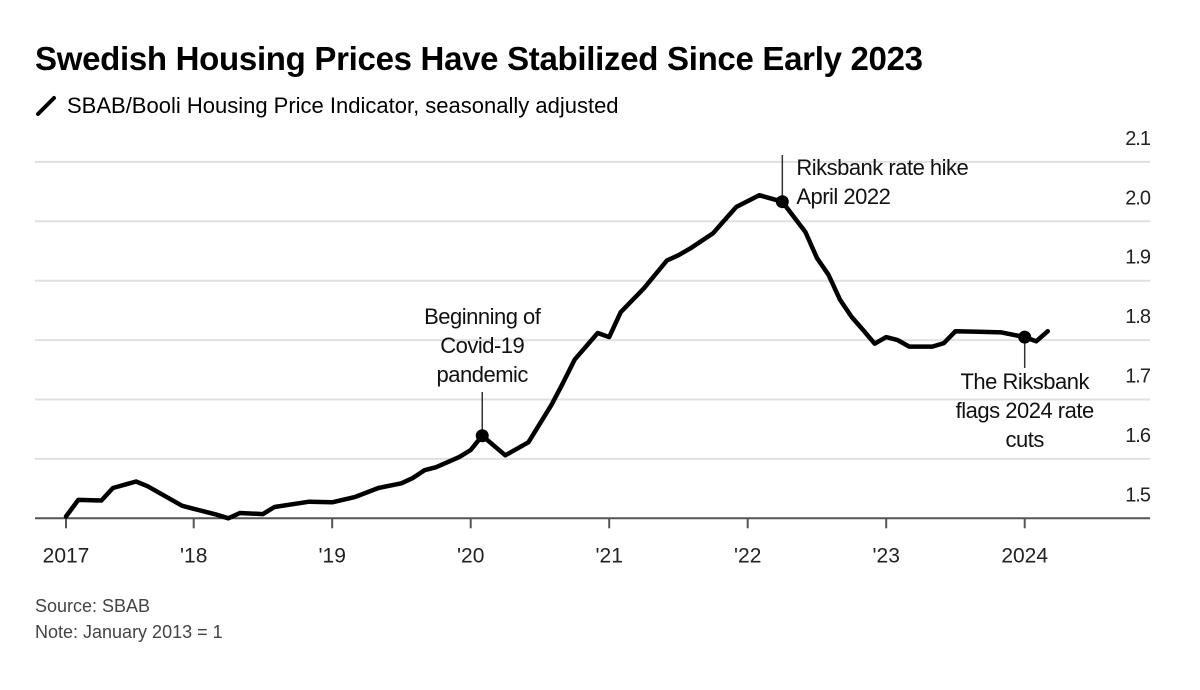  I want to click on x-tick-label: '20, so click(470, 555).